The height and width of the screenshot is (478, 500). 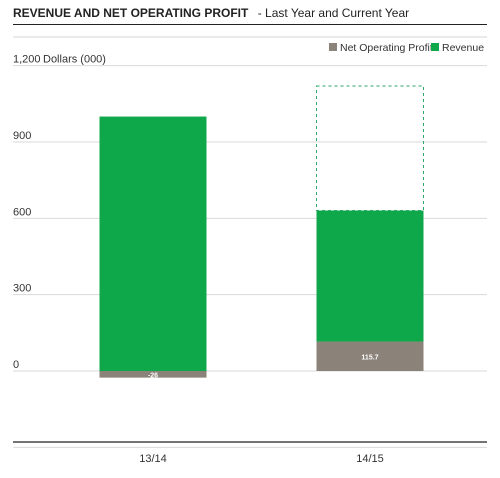 What do you see at coordinates (463, 48) in the screenshot?
I see `legend-label: Revenue` at bounding box center [463, 48].